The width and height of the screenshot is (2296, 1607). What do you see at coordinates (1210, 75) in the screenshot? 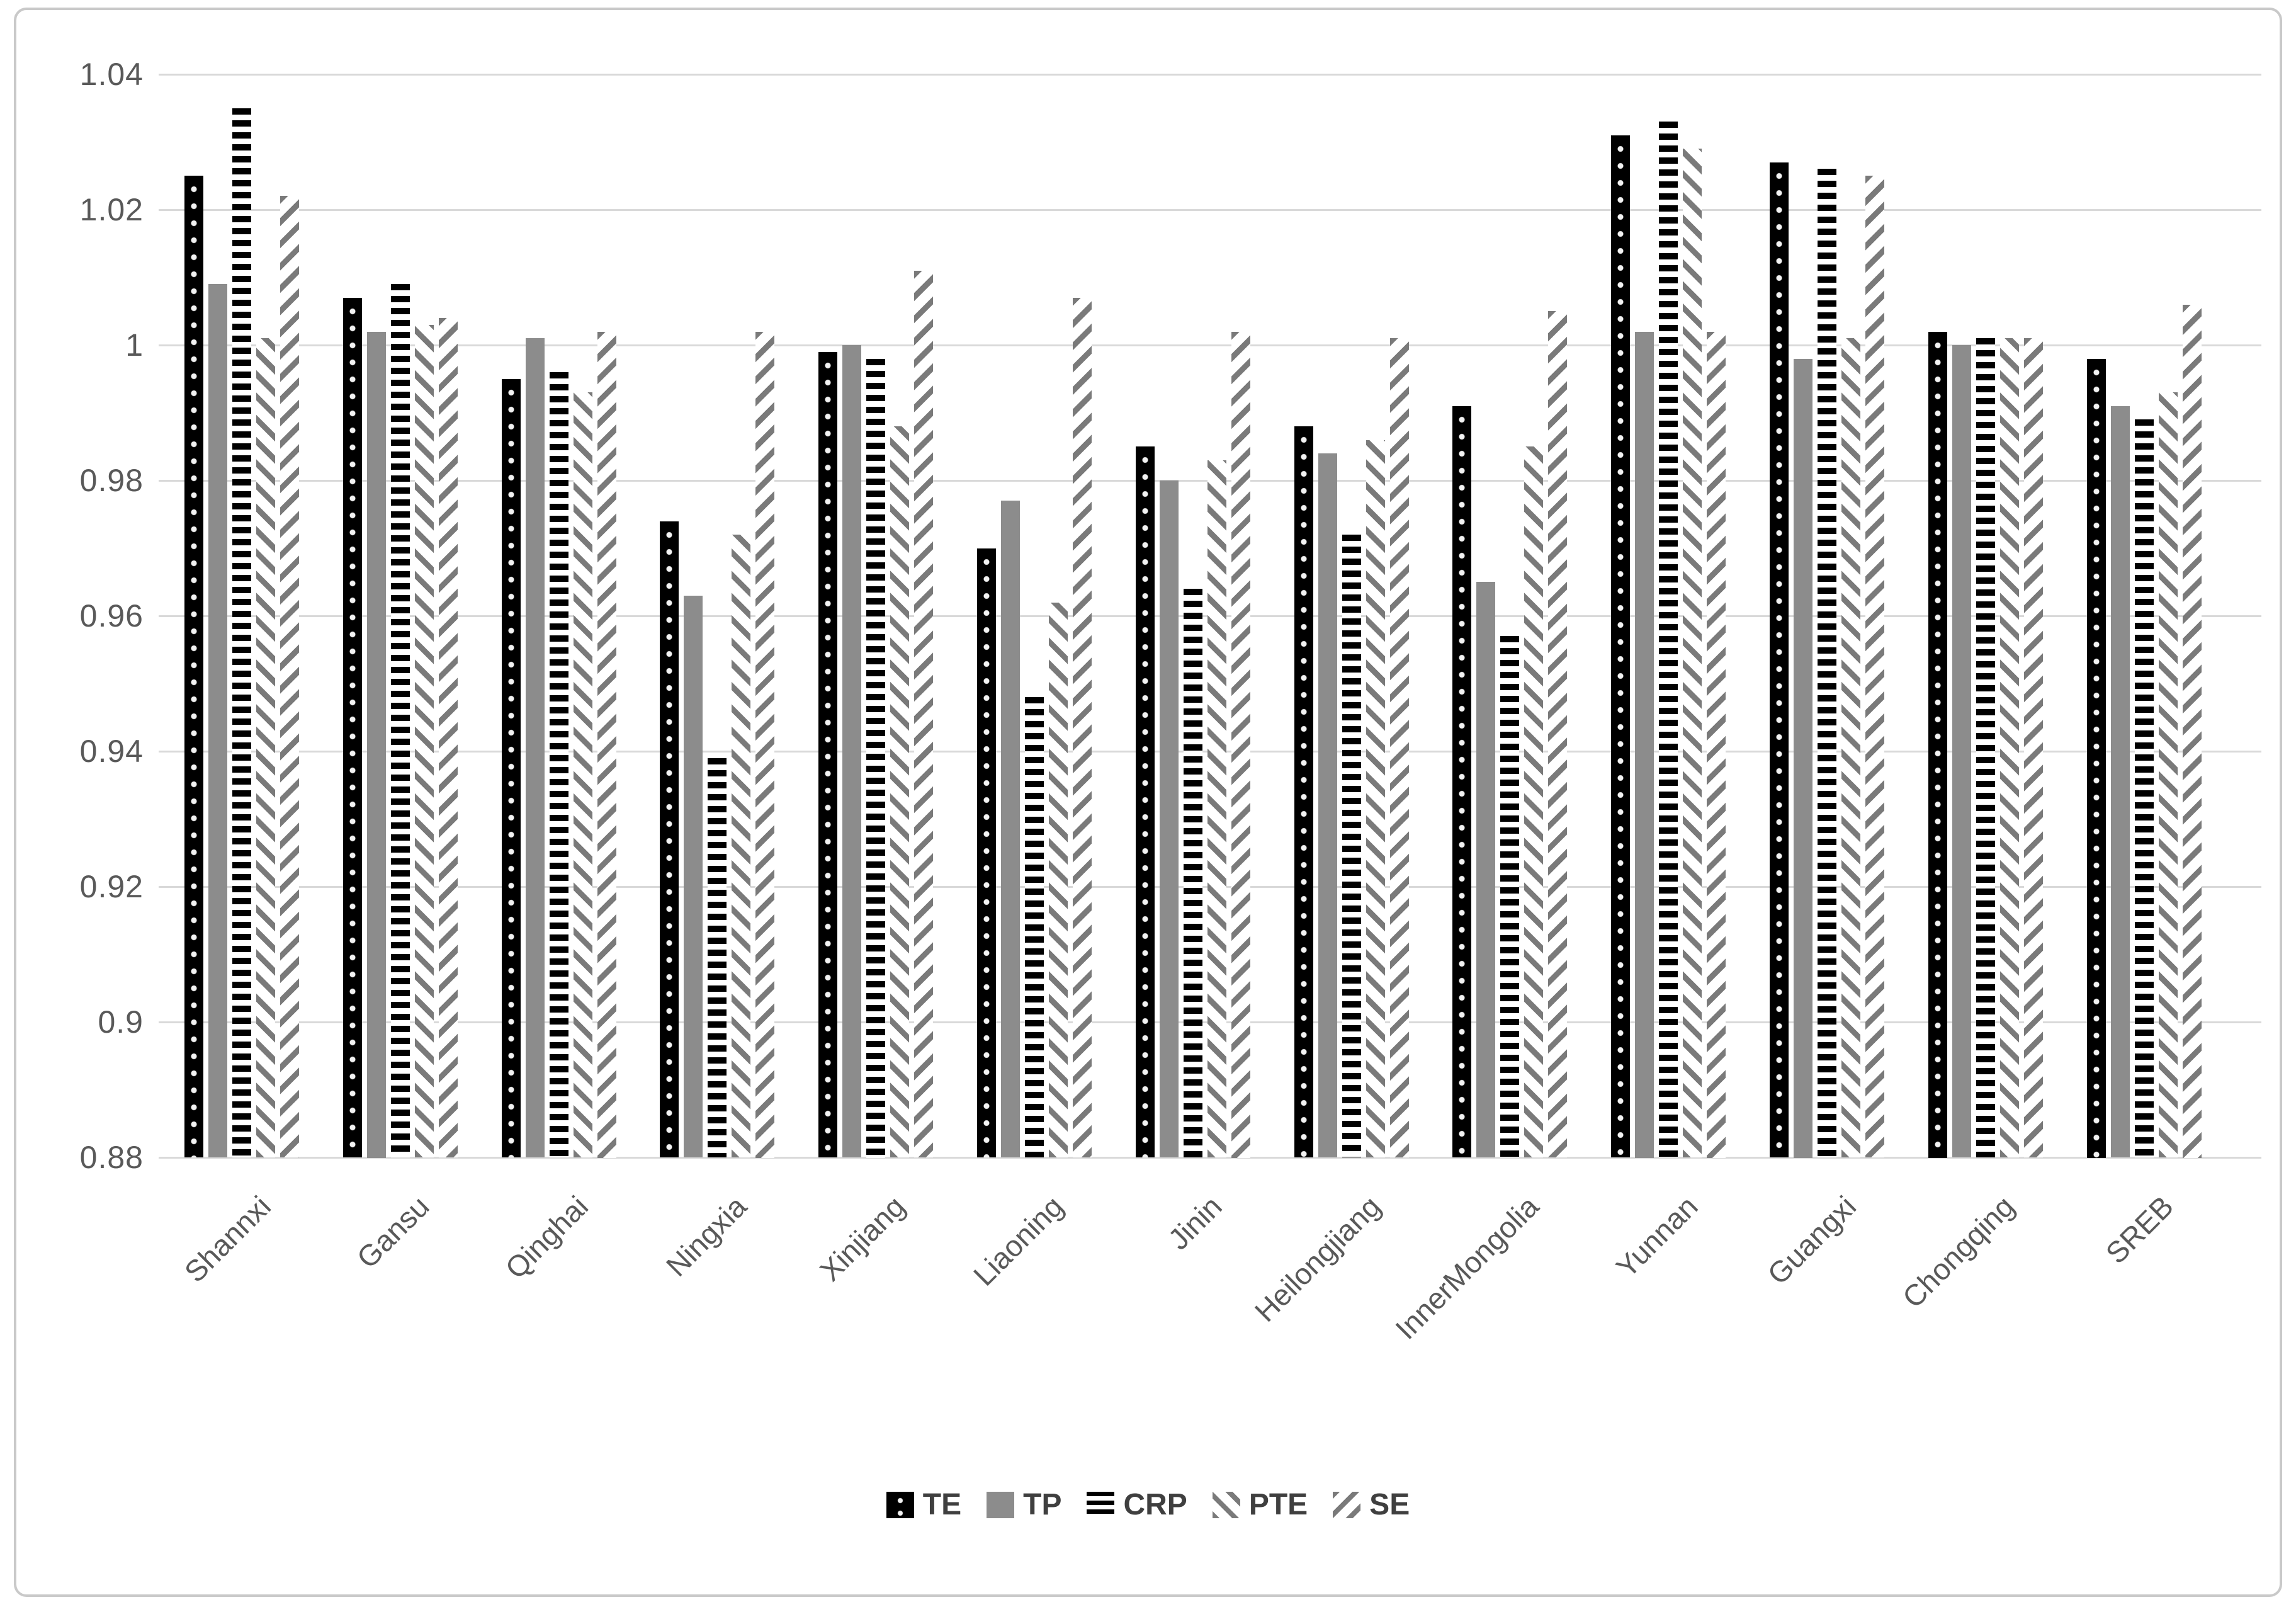
I see `gridline-1.04` at bounding box center [1210, 75].